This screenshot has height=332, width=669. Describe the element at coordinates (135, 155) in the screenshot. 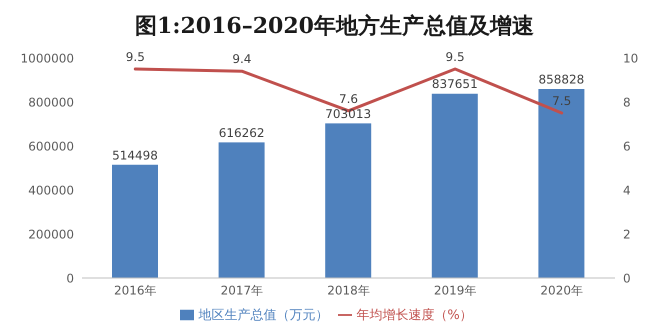

I see `data-label: 514498` at that location.